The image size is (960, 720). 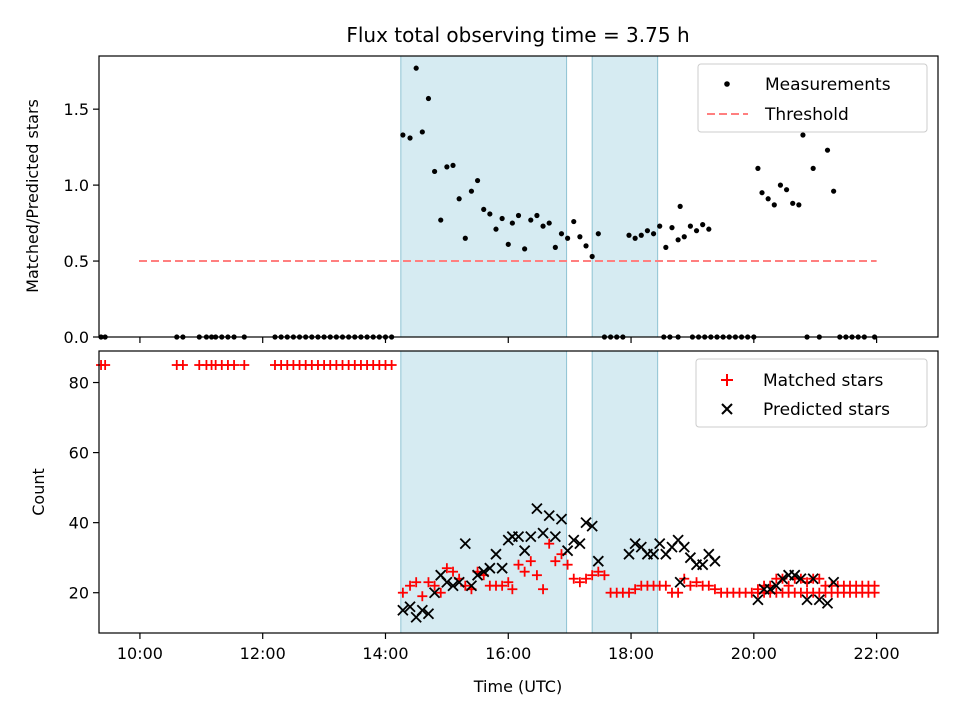 I want to click on legend-marker-measurements, so click(x=727, y=84).